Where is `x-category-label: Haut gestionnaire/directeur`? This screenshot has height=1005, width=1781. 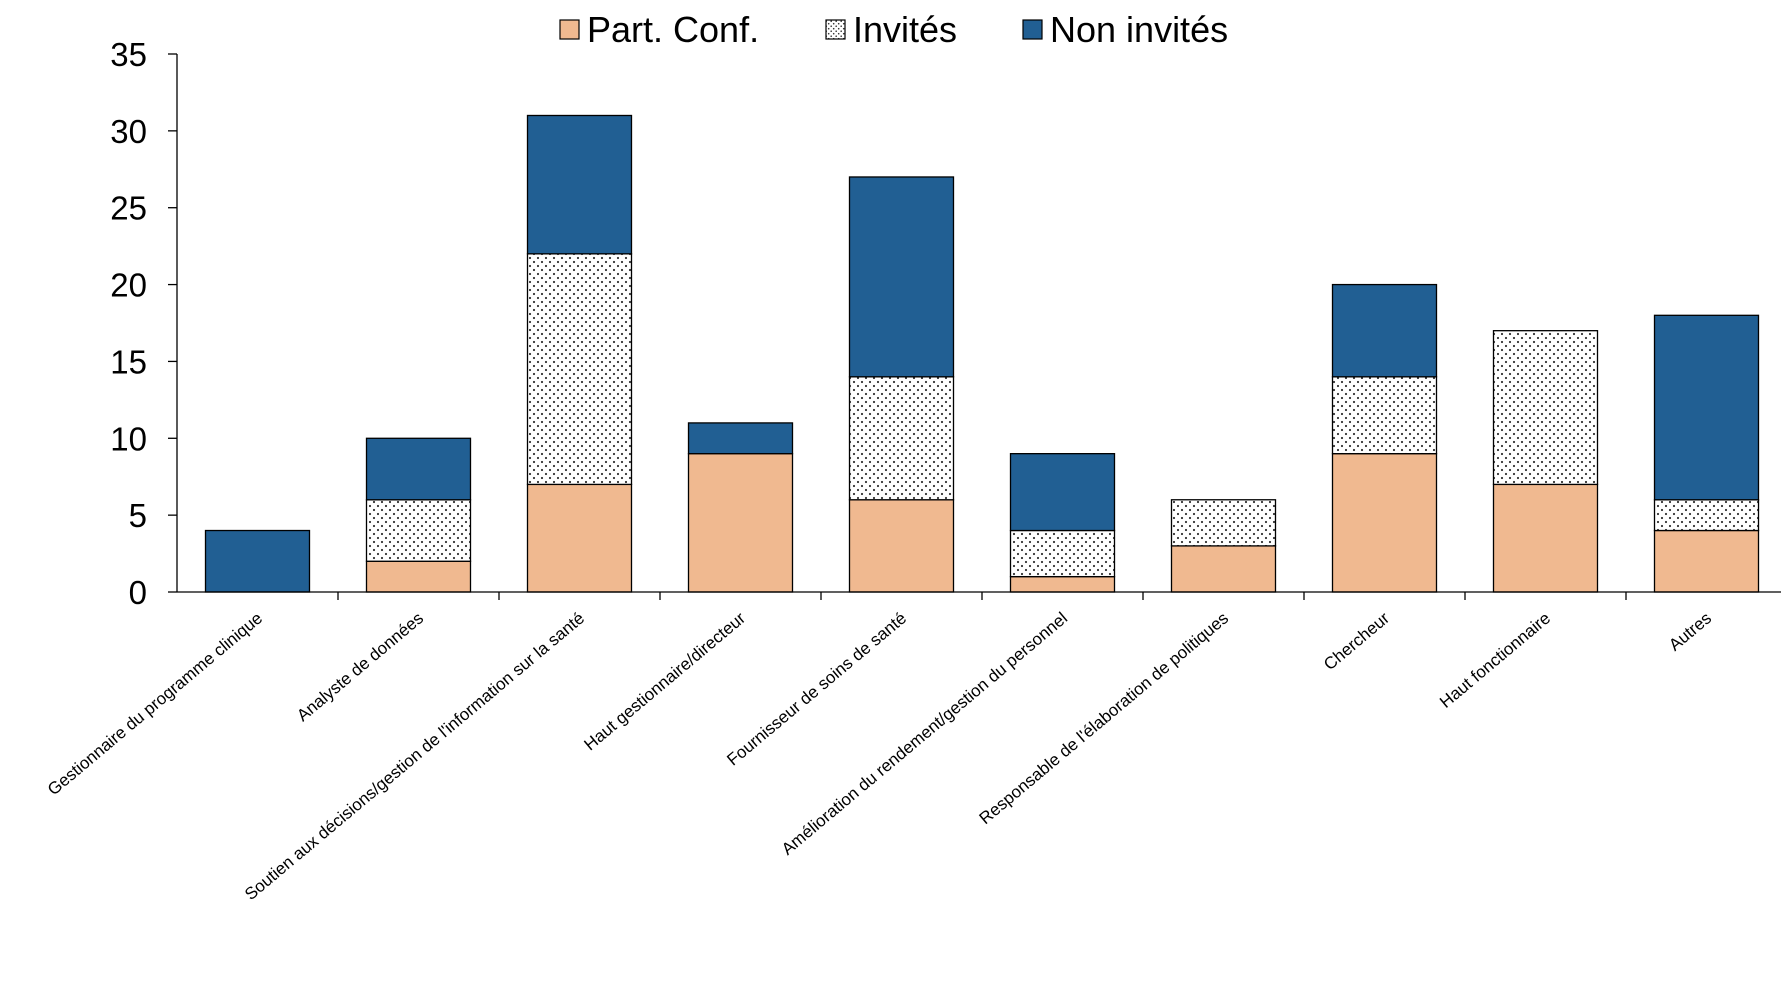 x-category-label: Haut gestionnaire/directeur is located at coordinates (664, 681).